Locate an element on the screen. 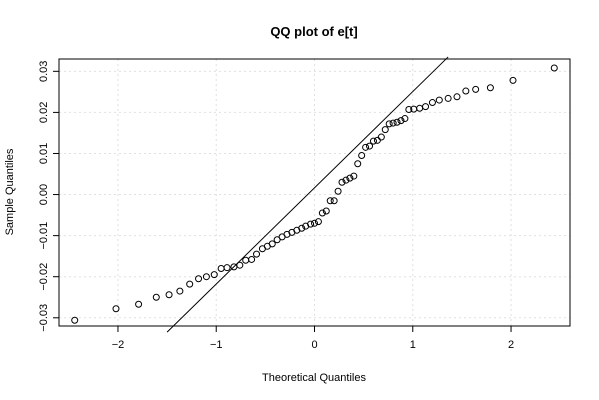 This screenshot has height=400, width=599. x-tick-label: 1 is located at coordinates (413, 345).